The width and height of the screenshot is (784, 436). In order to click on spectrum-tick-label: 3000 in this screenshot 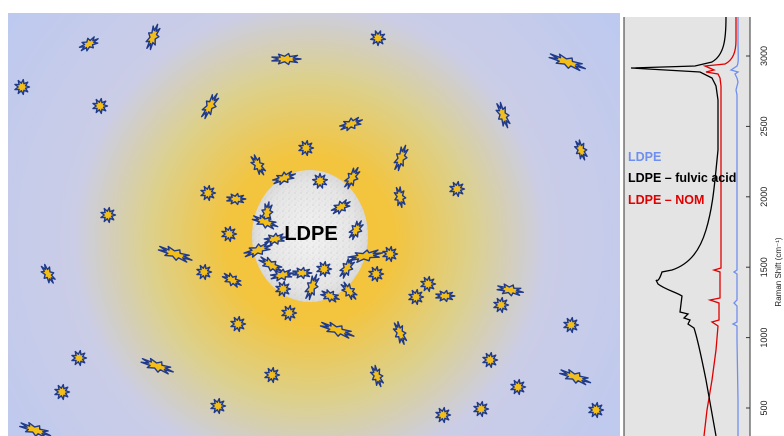, I will do `click(764, 56)`.